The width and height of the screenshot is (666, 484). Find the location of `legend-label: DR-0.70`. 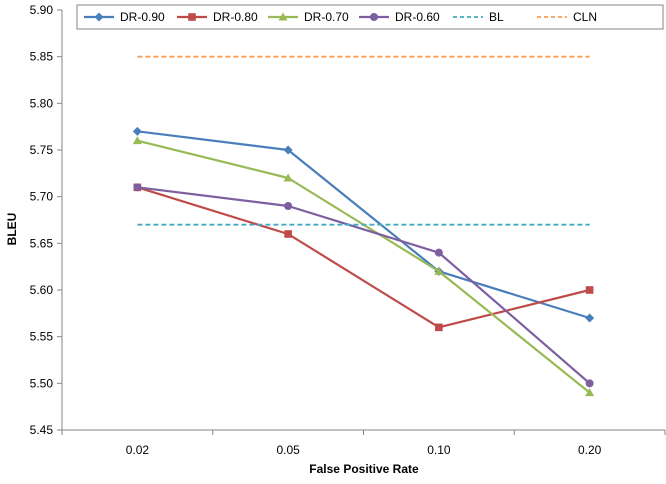

legend-label: DR-0.70 is located at coordinates (326, 17).